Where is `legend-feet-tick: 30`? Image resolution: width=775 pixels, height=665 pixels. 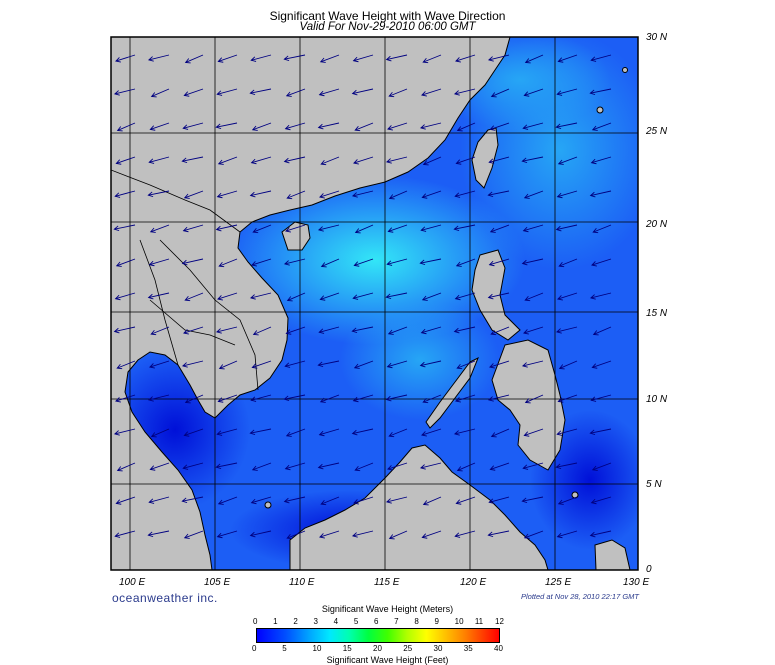
legend-feet-tick: 30 is located at coordinates (438, 648).